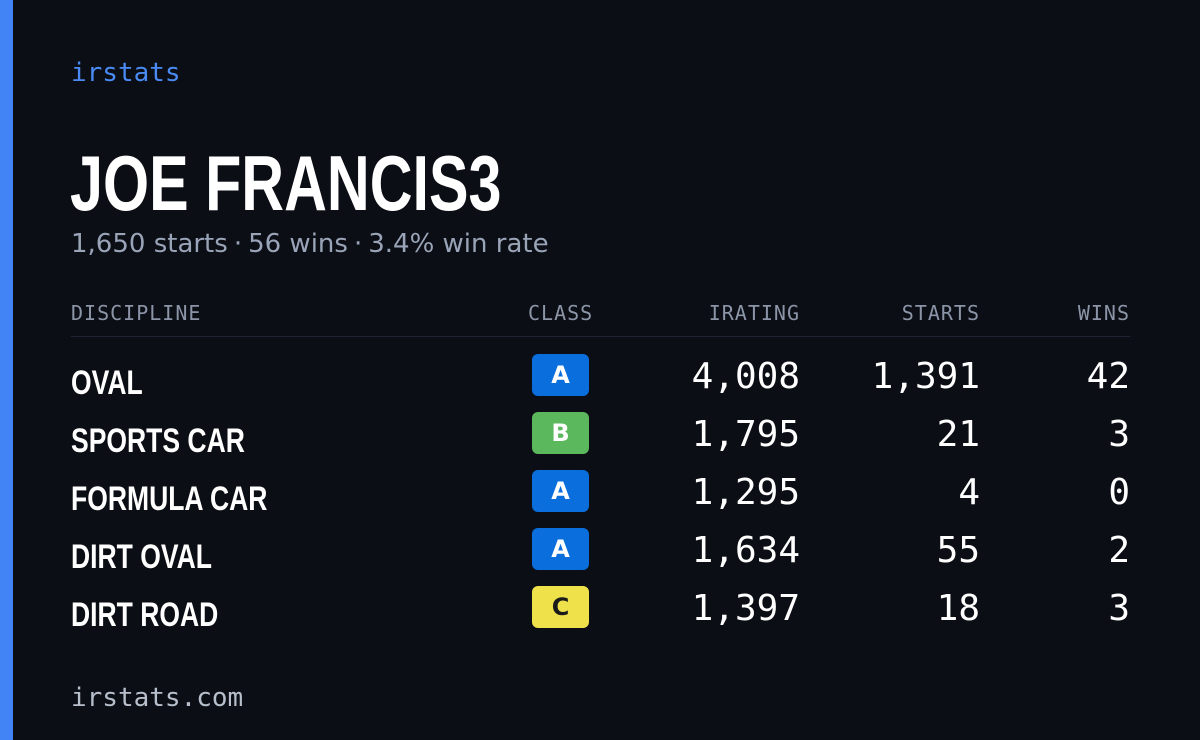  What do you see at coordinates (107, 383) in the screenshot?
I see `discipline-name: OVAL` at bounding box center [107, 383].